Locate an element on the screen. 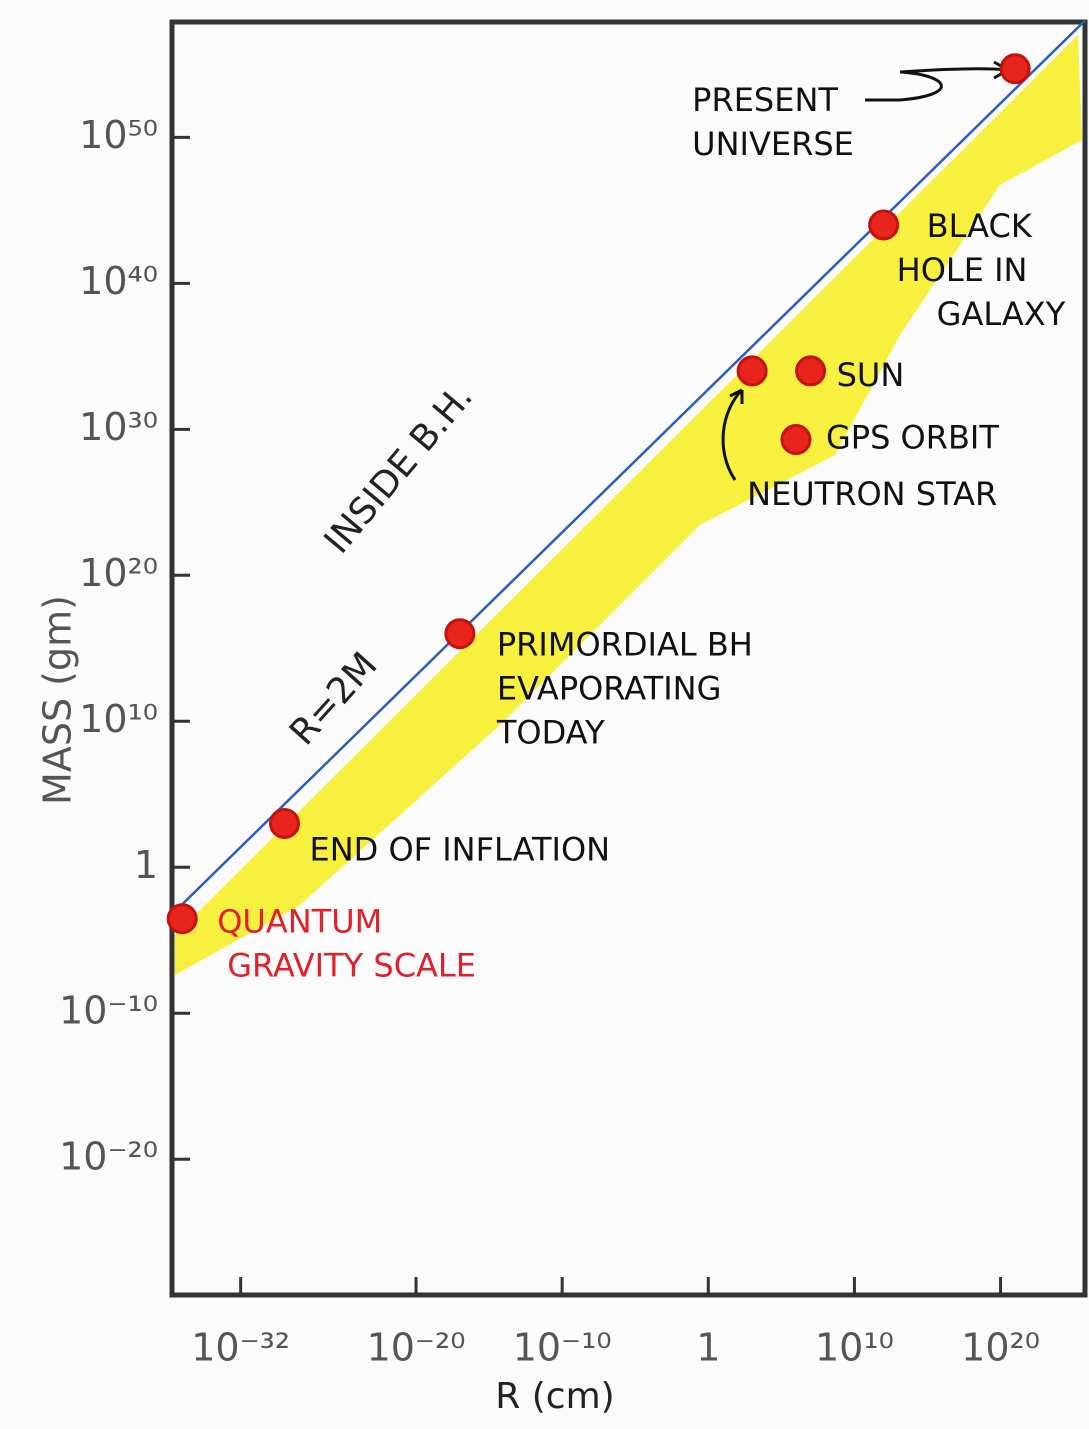  x-tick-label: 1 is located at coordinates (708, 1348).